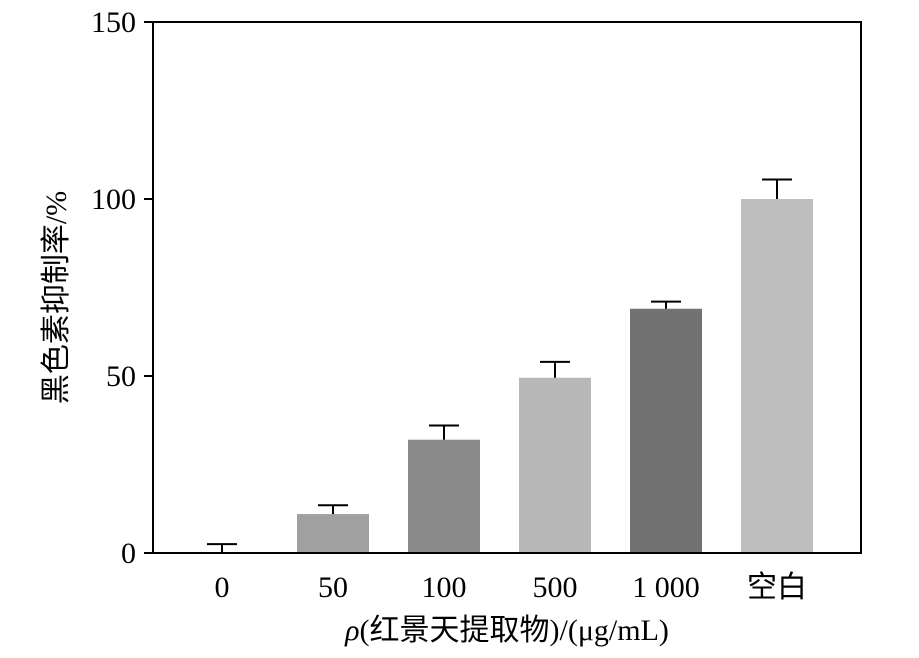 This screenshot has width=919, height=658. I want to click on x-tick-label: 空白, so click(777, 587).